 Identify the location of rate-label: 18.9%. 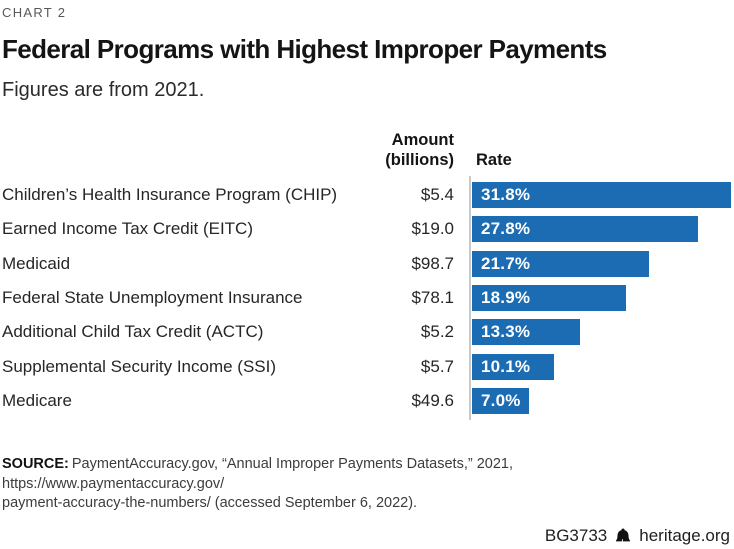
(506, 297).